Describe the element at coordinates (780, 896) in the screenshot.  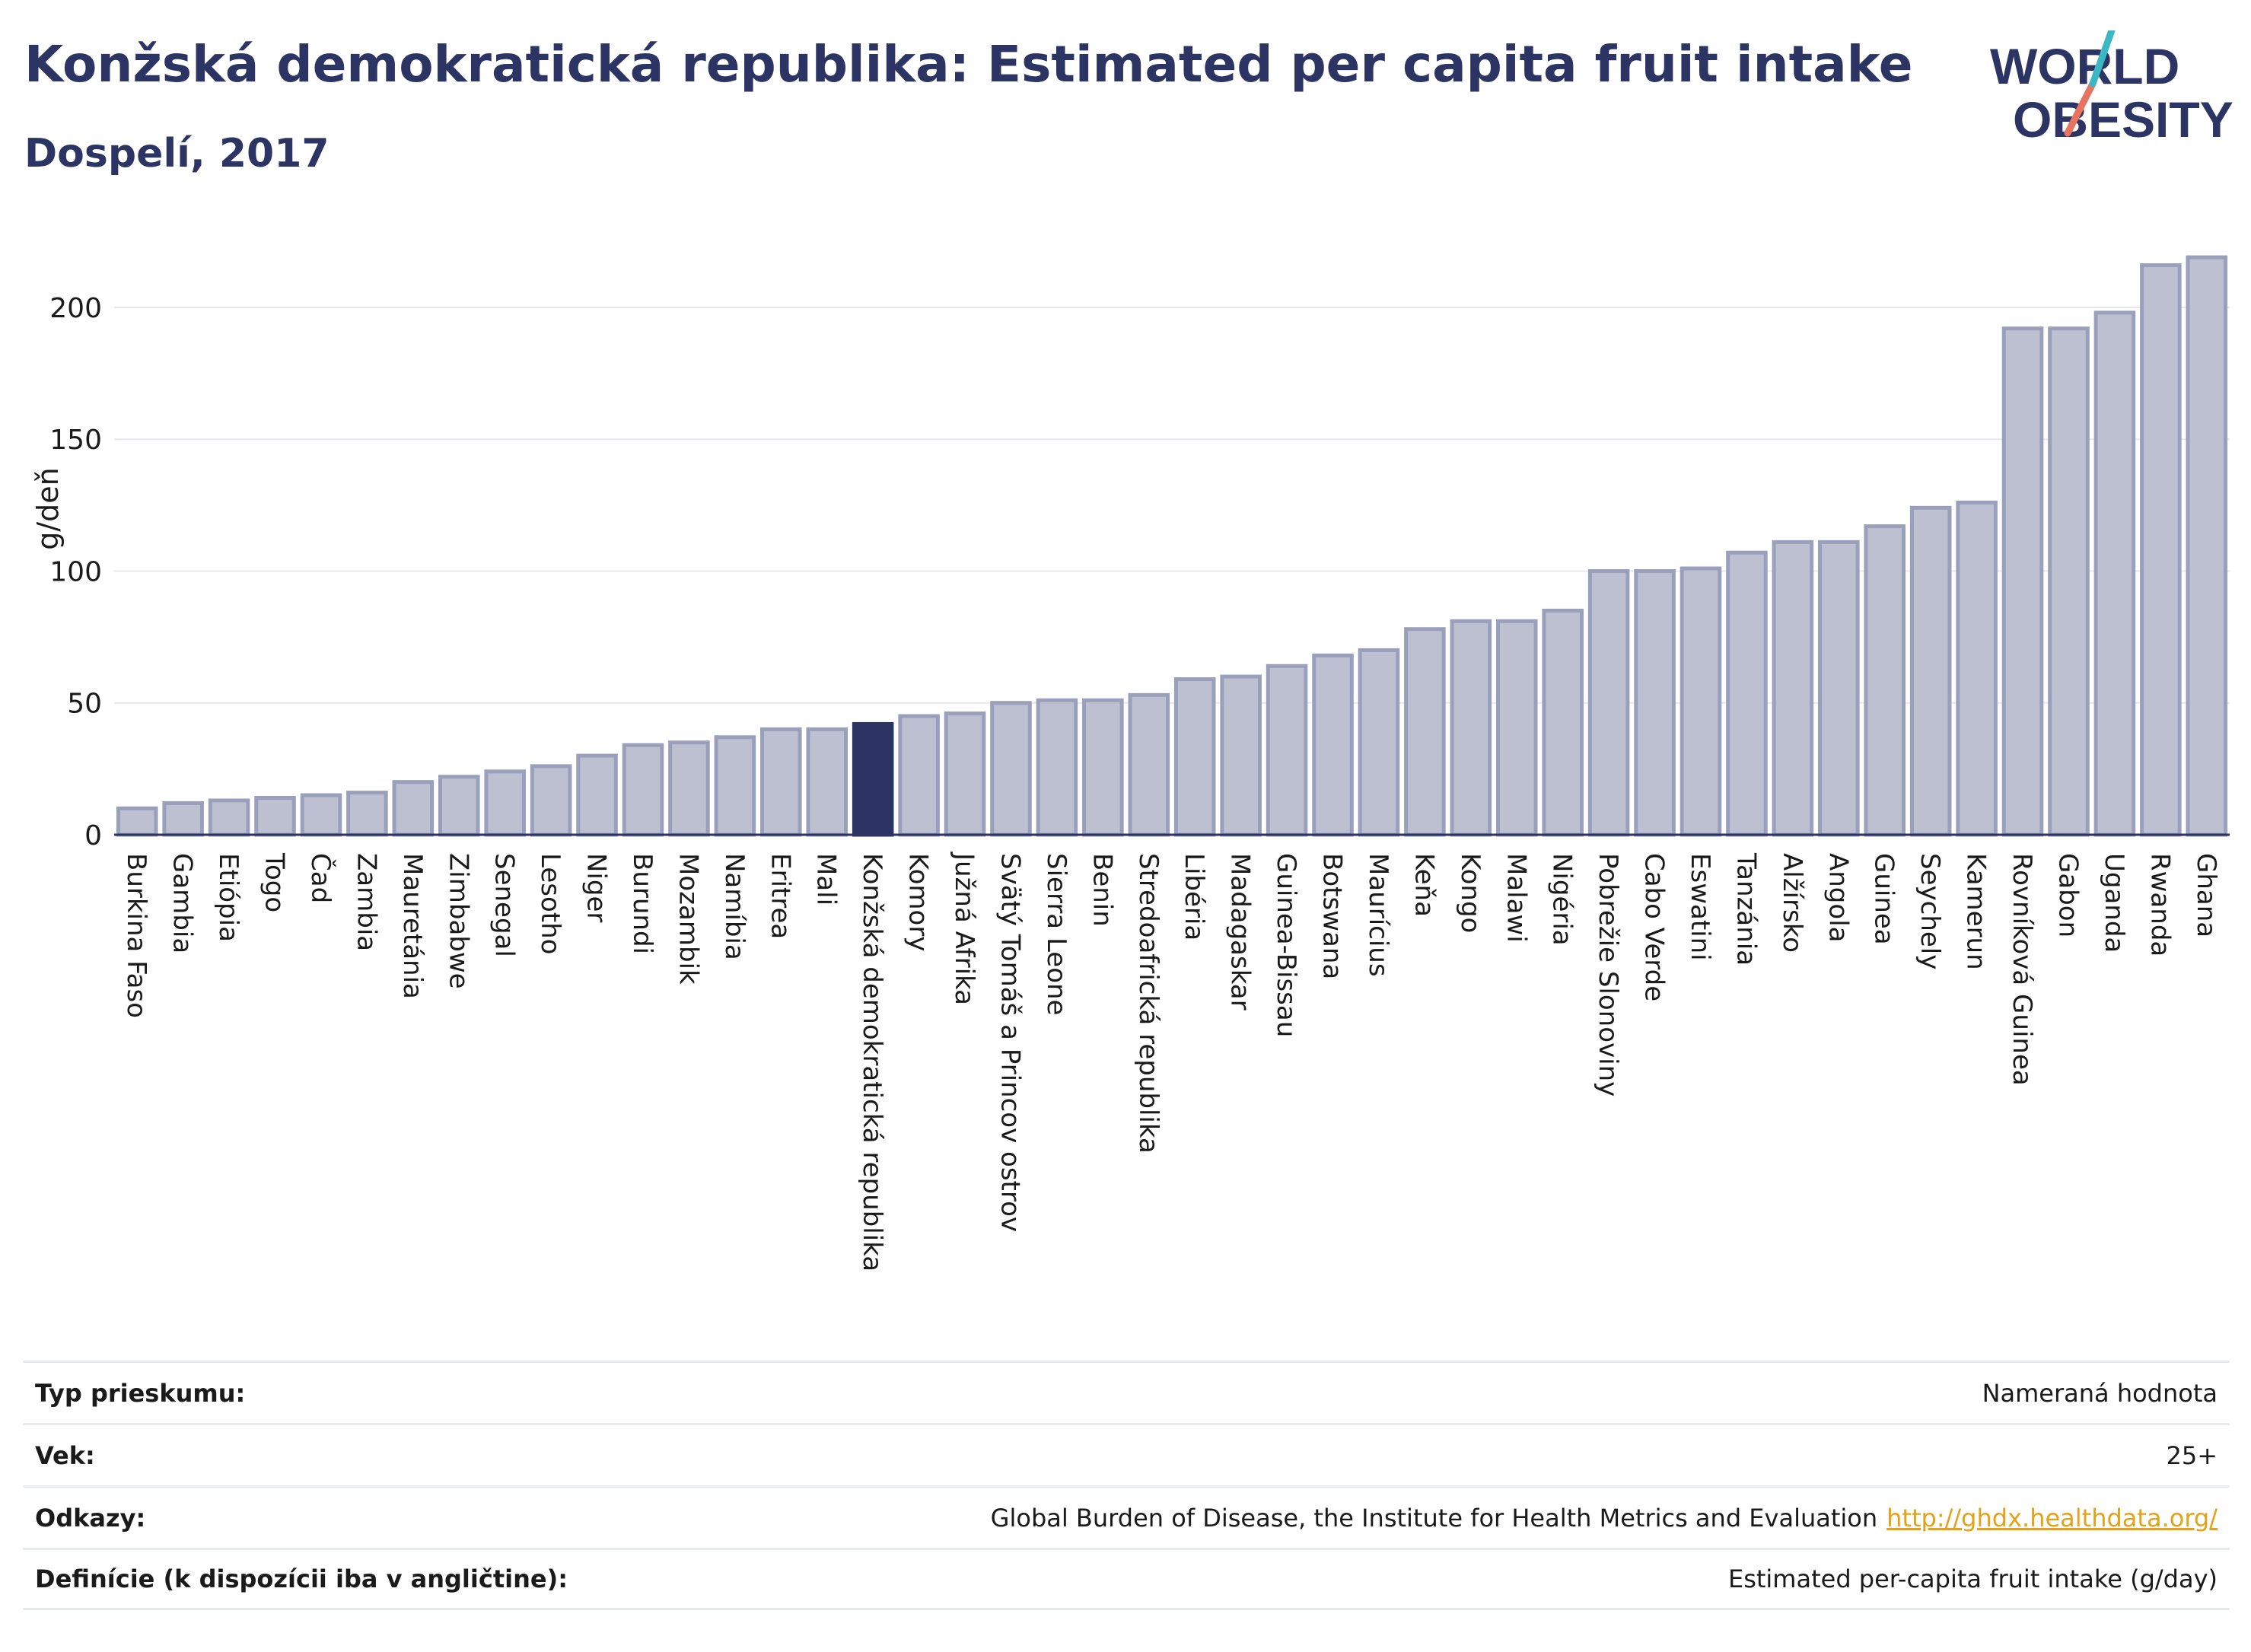
I see `x-tick-label: Eritrea` at that location.